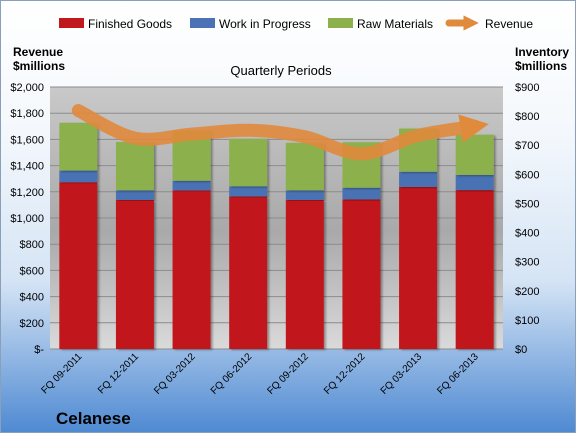 The image size is (576, 433). Describe the element at coordinates (340, 23) in the screenshot. I see `legend-swatch-raw-materials` at that location.